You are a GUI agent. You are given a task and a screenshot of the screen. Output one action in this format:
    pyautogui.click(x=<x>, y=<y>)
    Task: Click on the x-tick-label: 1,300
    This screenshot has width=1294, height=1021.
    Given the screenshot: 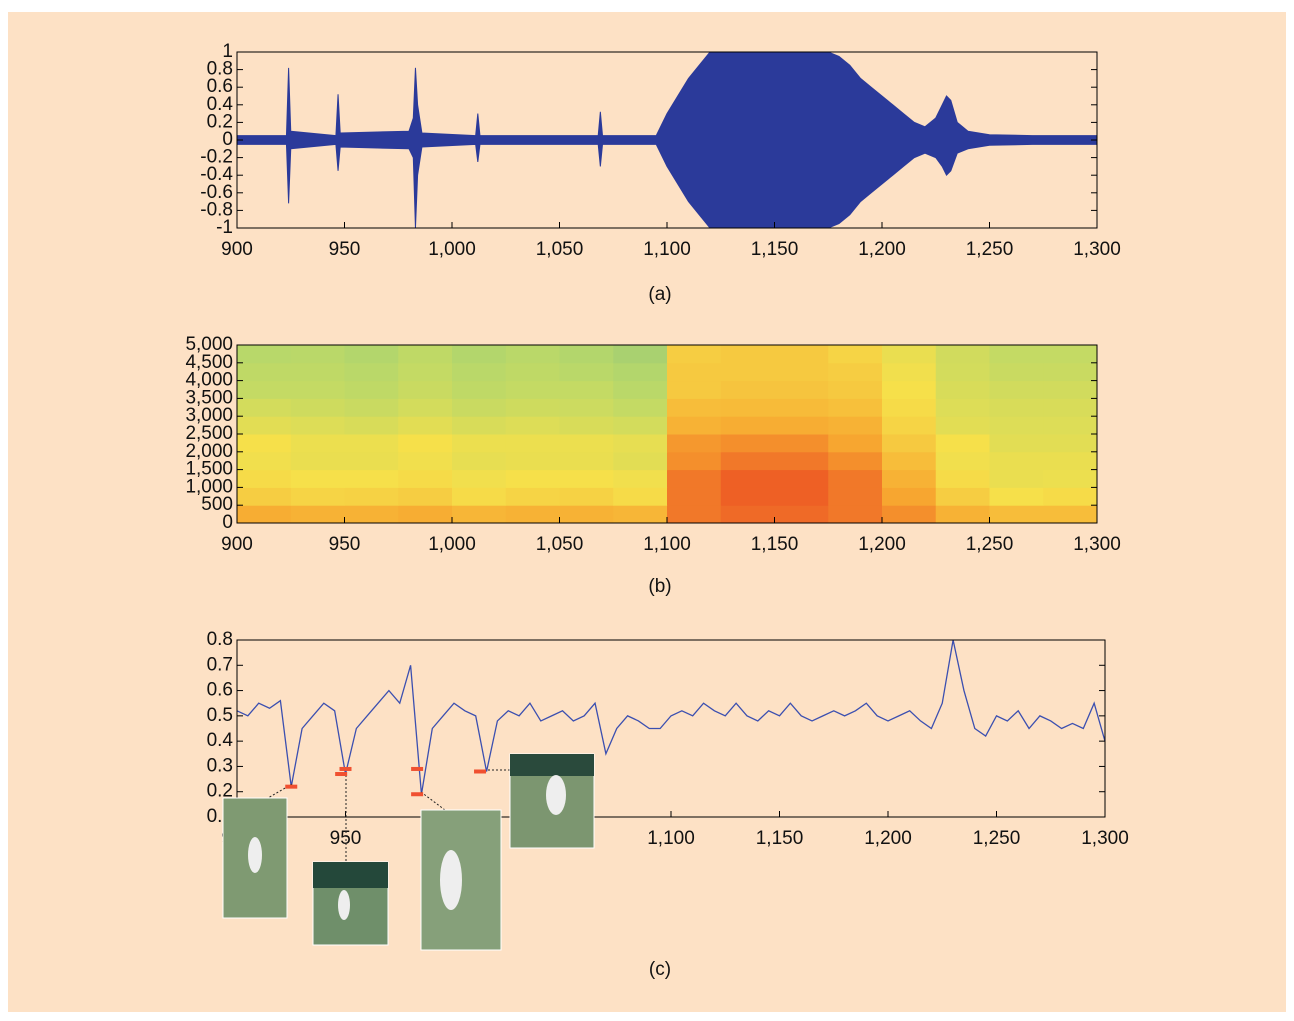 What is the action you would take?
    pyautogui.click(x=1097, y=249)
    